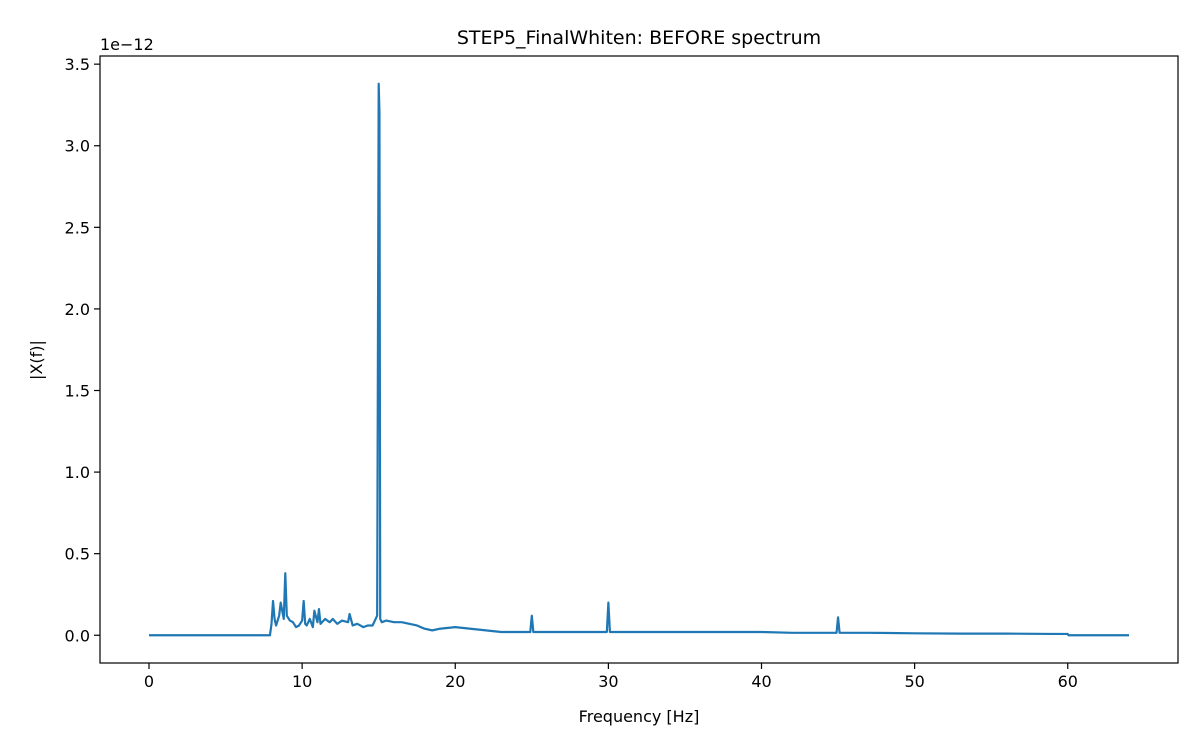 The height and width of the screenshot is (750, 1200). What do you see at coordinates (36, 360) in the screenshot?
I see `y-axis-label: |X(f)|` at bounding box center [36, 360].